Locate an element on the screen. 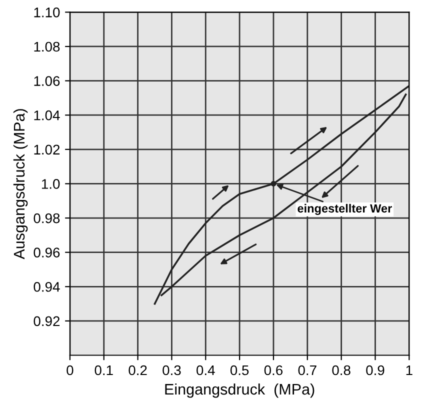  y-tick-label: 1.0 is located at coordinates (51, 184).